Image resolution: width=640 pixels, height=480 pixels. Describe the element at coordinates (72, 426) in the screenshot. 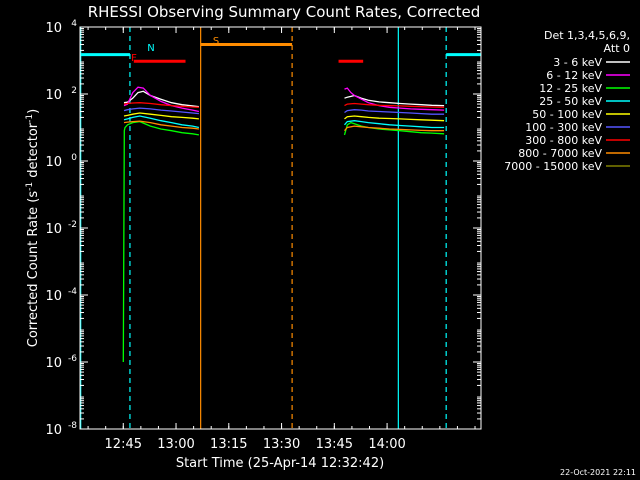

I see `y-tick-exponent-6: -8` at that location.